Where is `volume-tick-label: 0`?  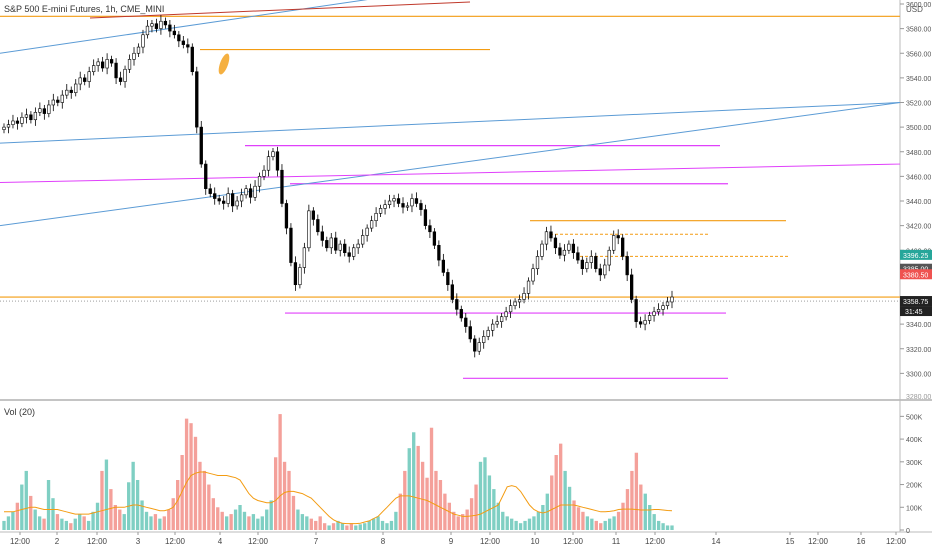 volume-tick-label: 0 is located at coordinates (908, 531).